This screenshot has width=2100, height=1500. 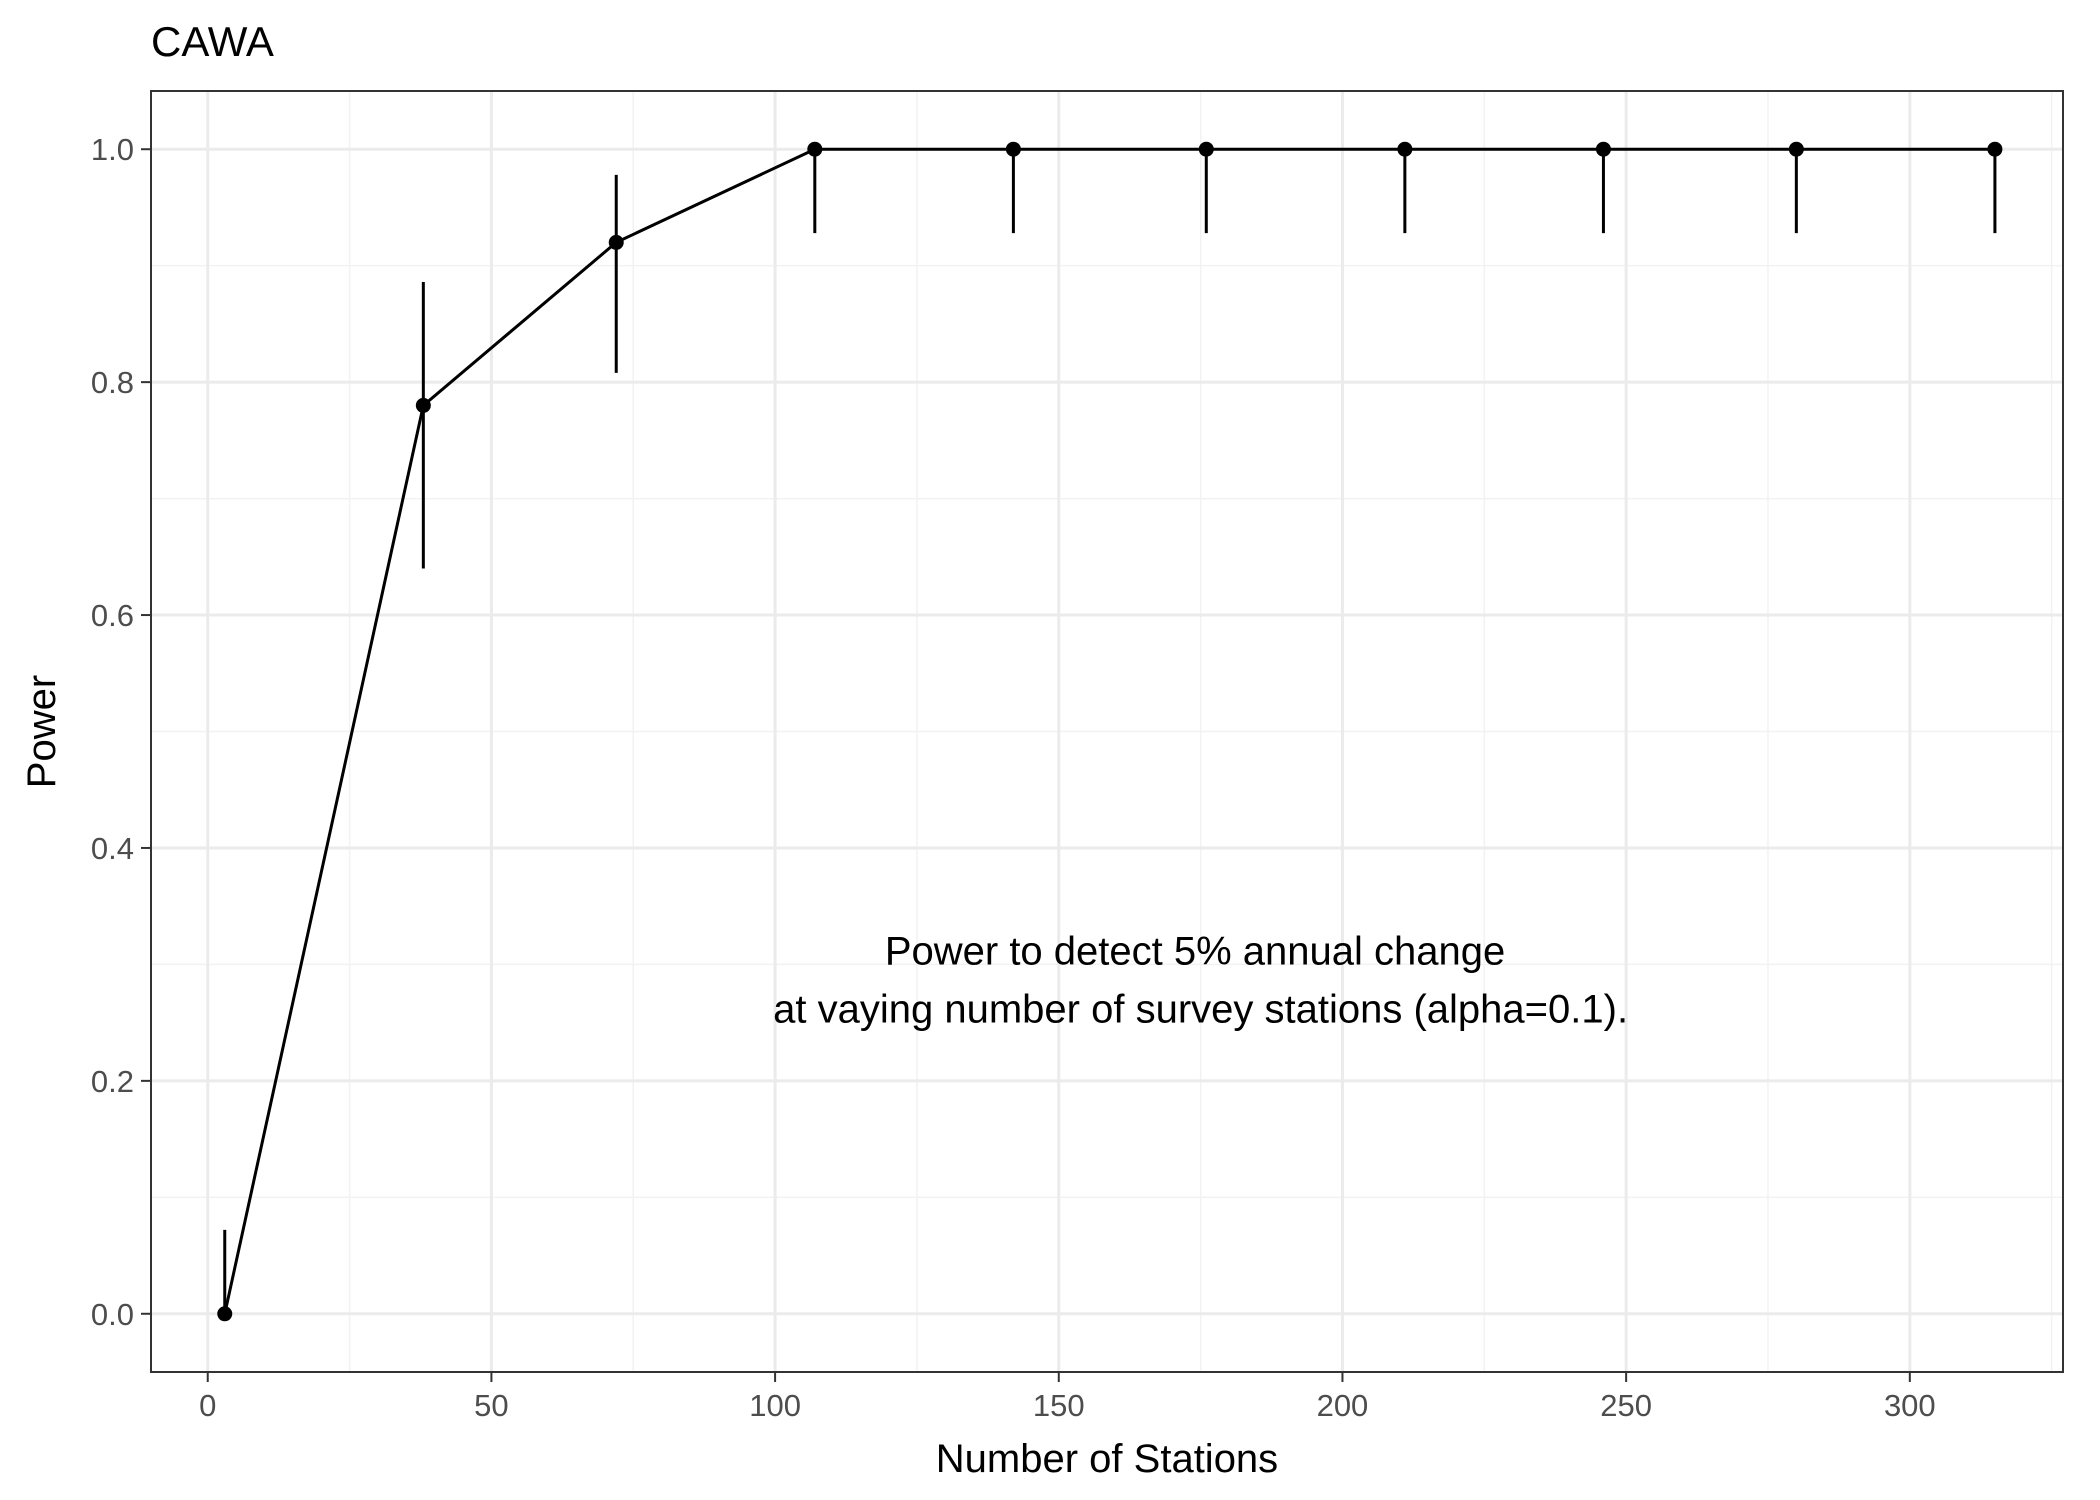 I want to click on y-tick-label: 0.6, so click(x=112, y=615).